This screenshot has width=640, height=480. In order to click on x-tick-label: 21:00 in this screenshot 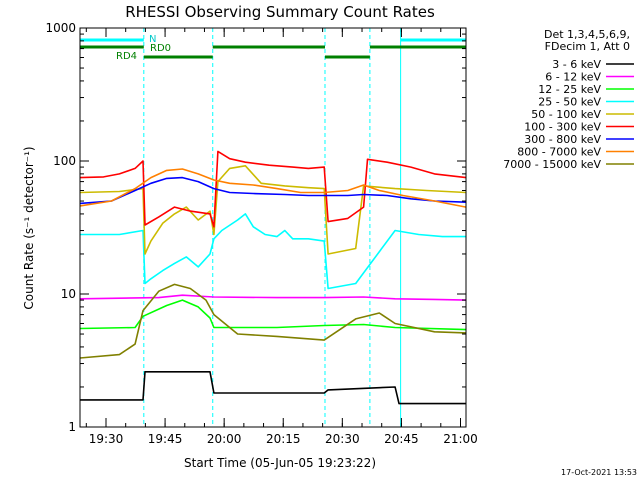, I will do `click(460, 439)`.